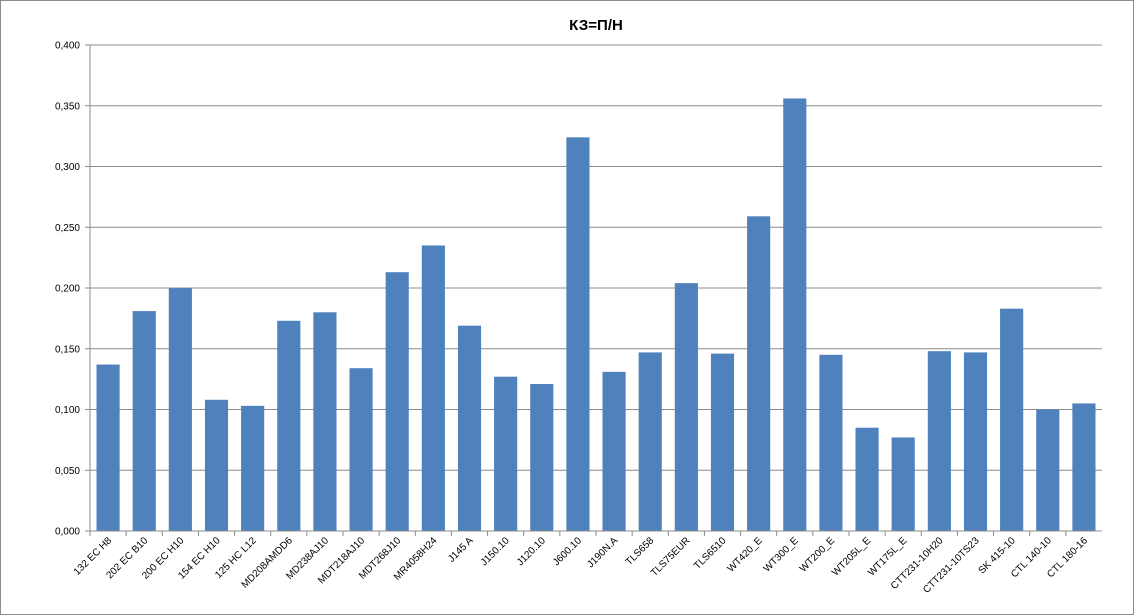  What do you see at coordinates (67, 471) in the screenshot?
I see `y-tick-label: 0,050` at bounding box center [67, 471].